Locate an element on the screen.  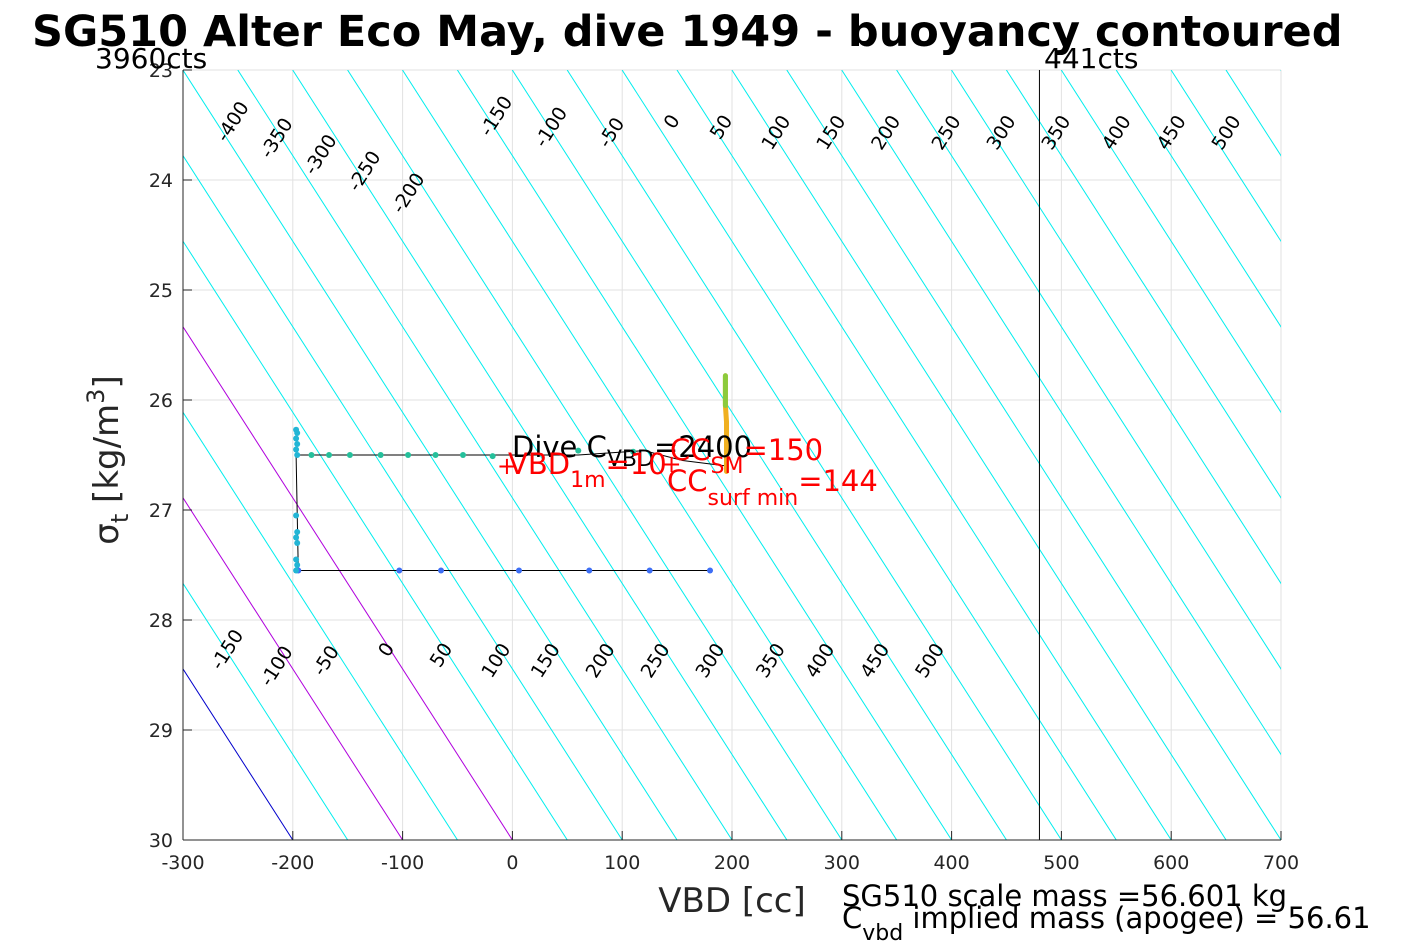
x-tick-label: -300 is located at coordinates (182, 863).